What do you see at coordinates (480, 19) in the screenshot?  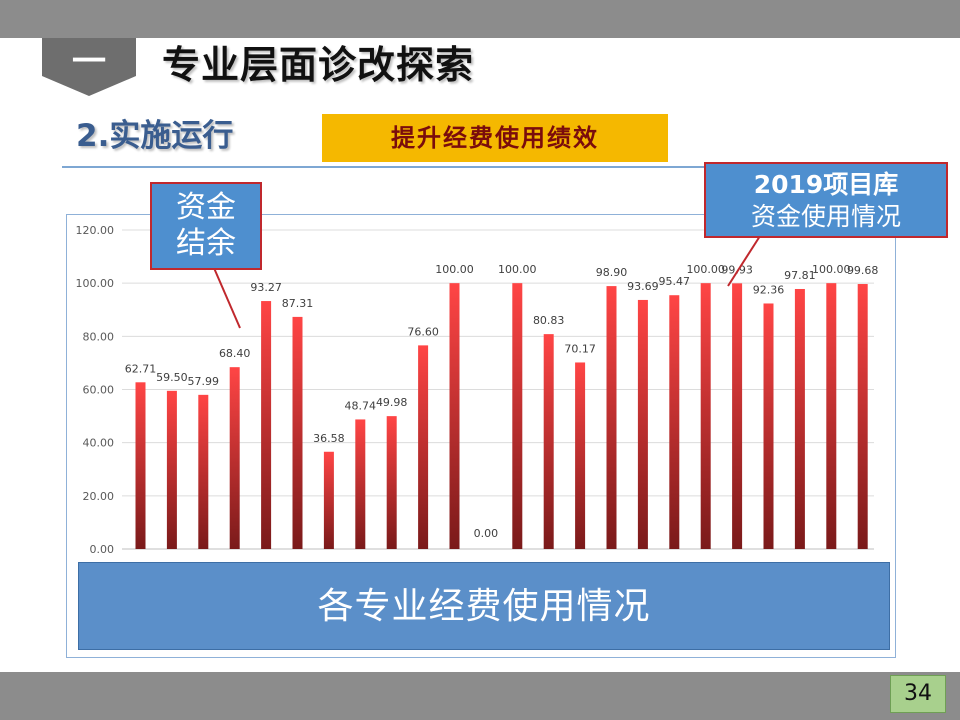 I see `top-banner` at bounding box center [480, 19].